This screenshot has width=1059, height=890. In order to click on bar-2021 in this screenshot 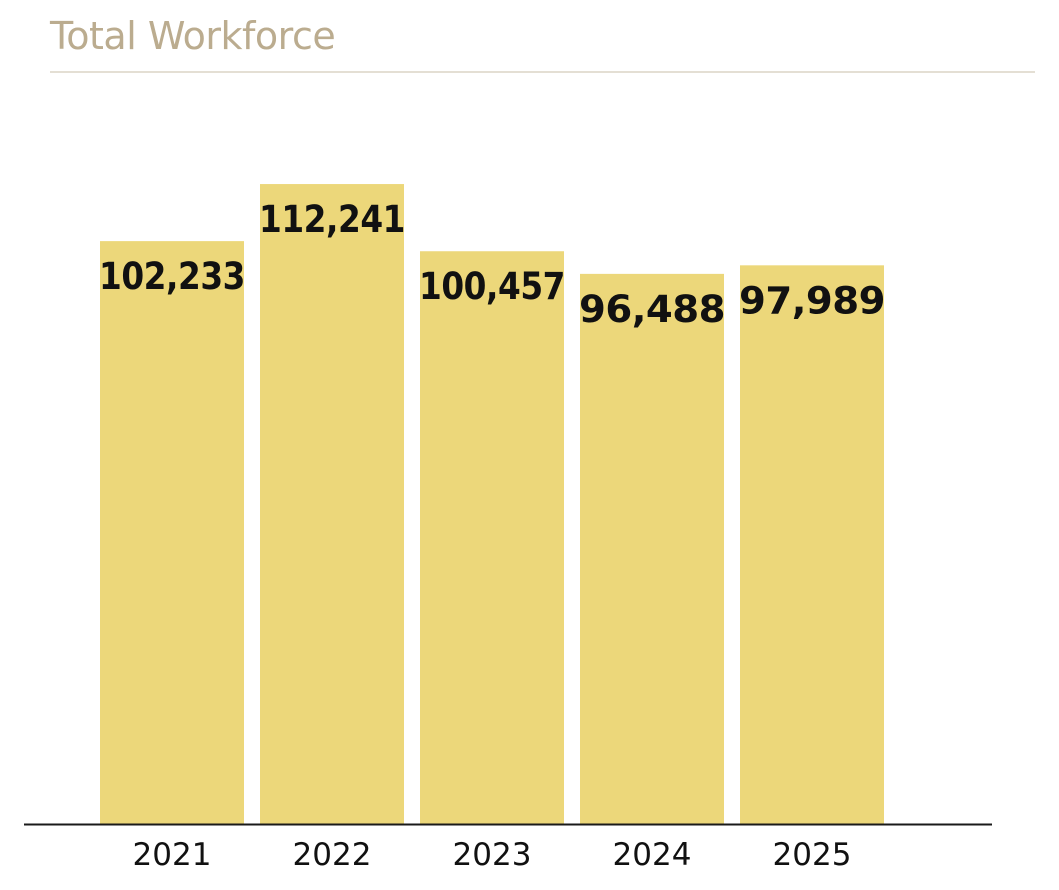, I will do `click(172, 532)`.